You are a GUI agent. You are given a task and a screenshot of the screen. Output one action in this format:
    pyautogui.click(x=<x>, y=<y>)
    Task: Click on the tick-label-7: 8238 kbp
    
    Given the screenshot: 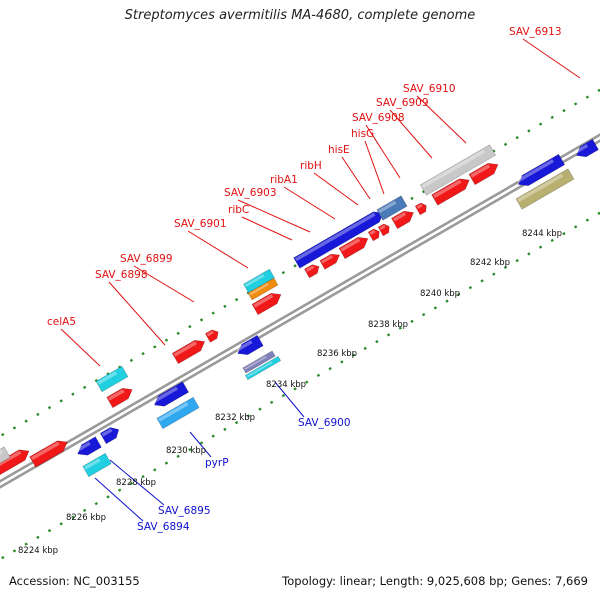 What is the action you would take?
    pyautogui.click(x=388, y=325)
    